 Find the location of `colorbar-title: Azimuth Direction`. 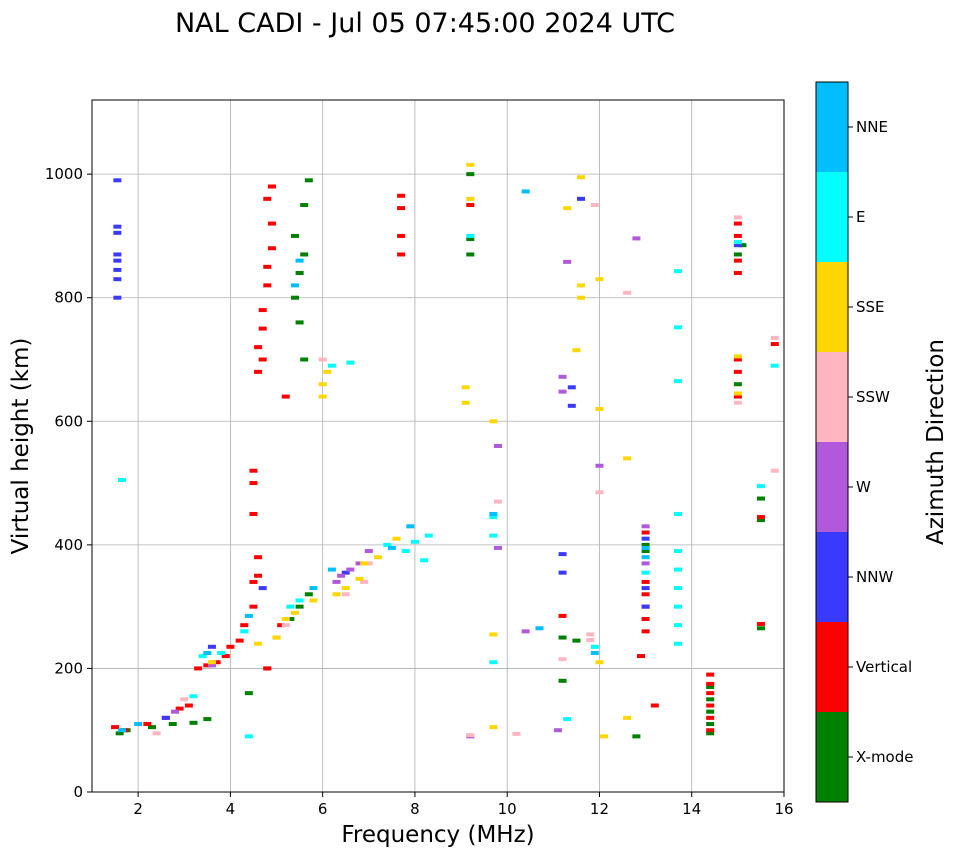

colorbar-title: Azimuth Direction is located at coordinates (936, 442).